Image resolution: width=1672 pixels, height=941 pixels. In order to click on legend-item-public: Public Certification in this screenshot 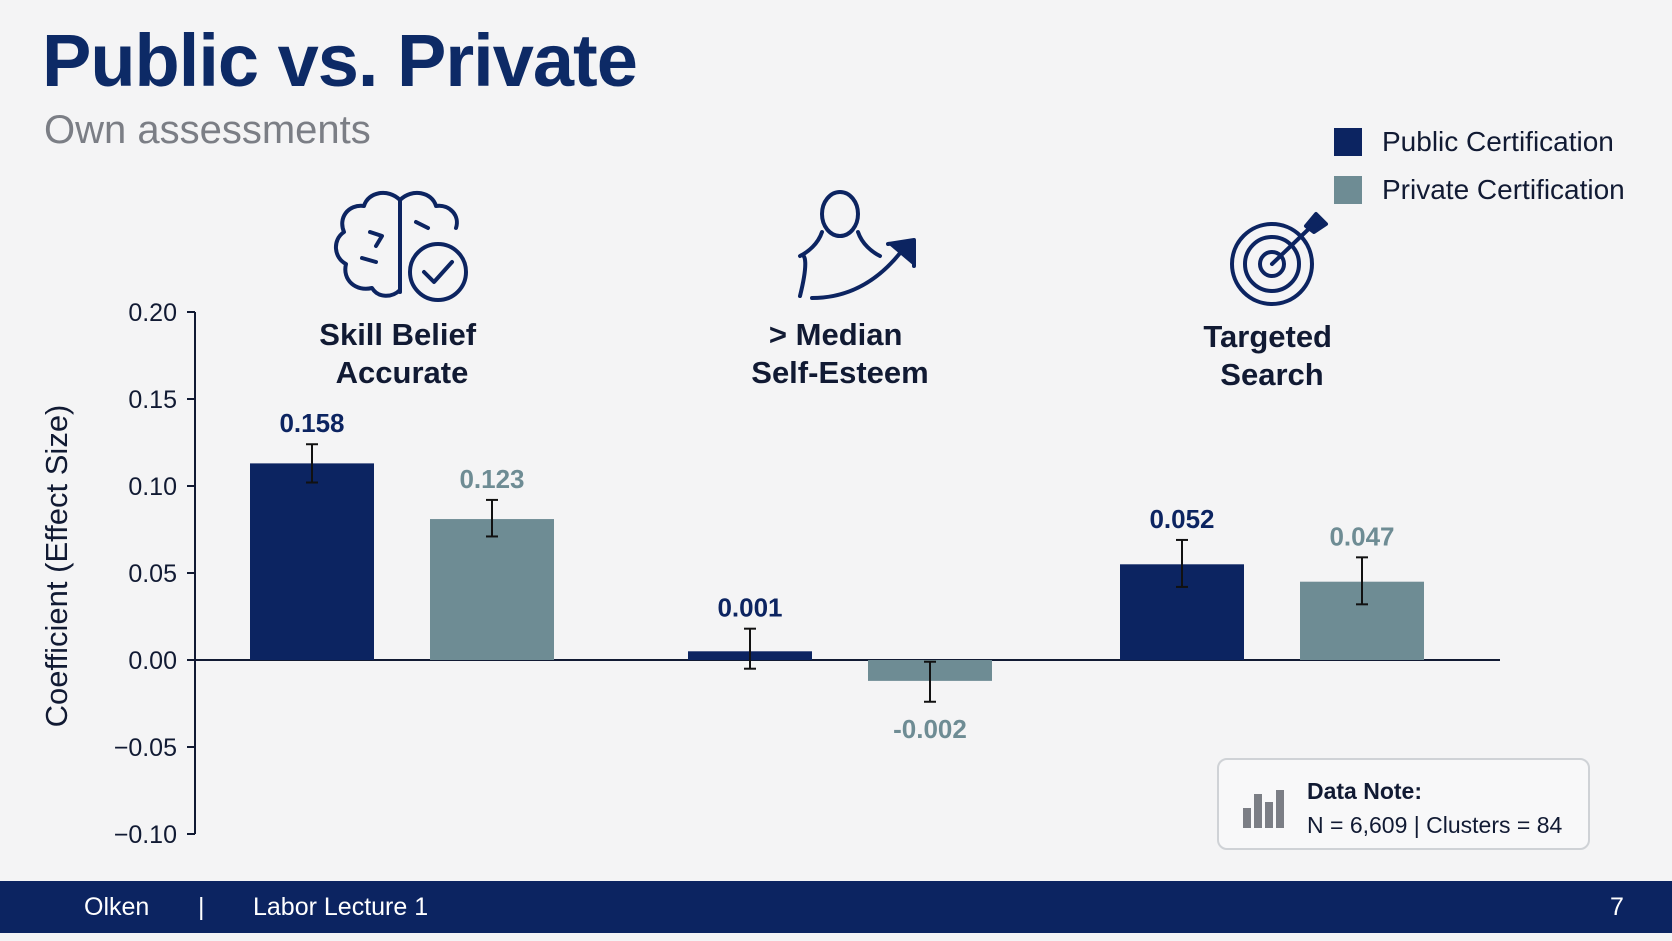, I will do `click(1479, 142)`.